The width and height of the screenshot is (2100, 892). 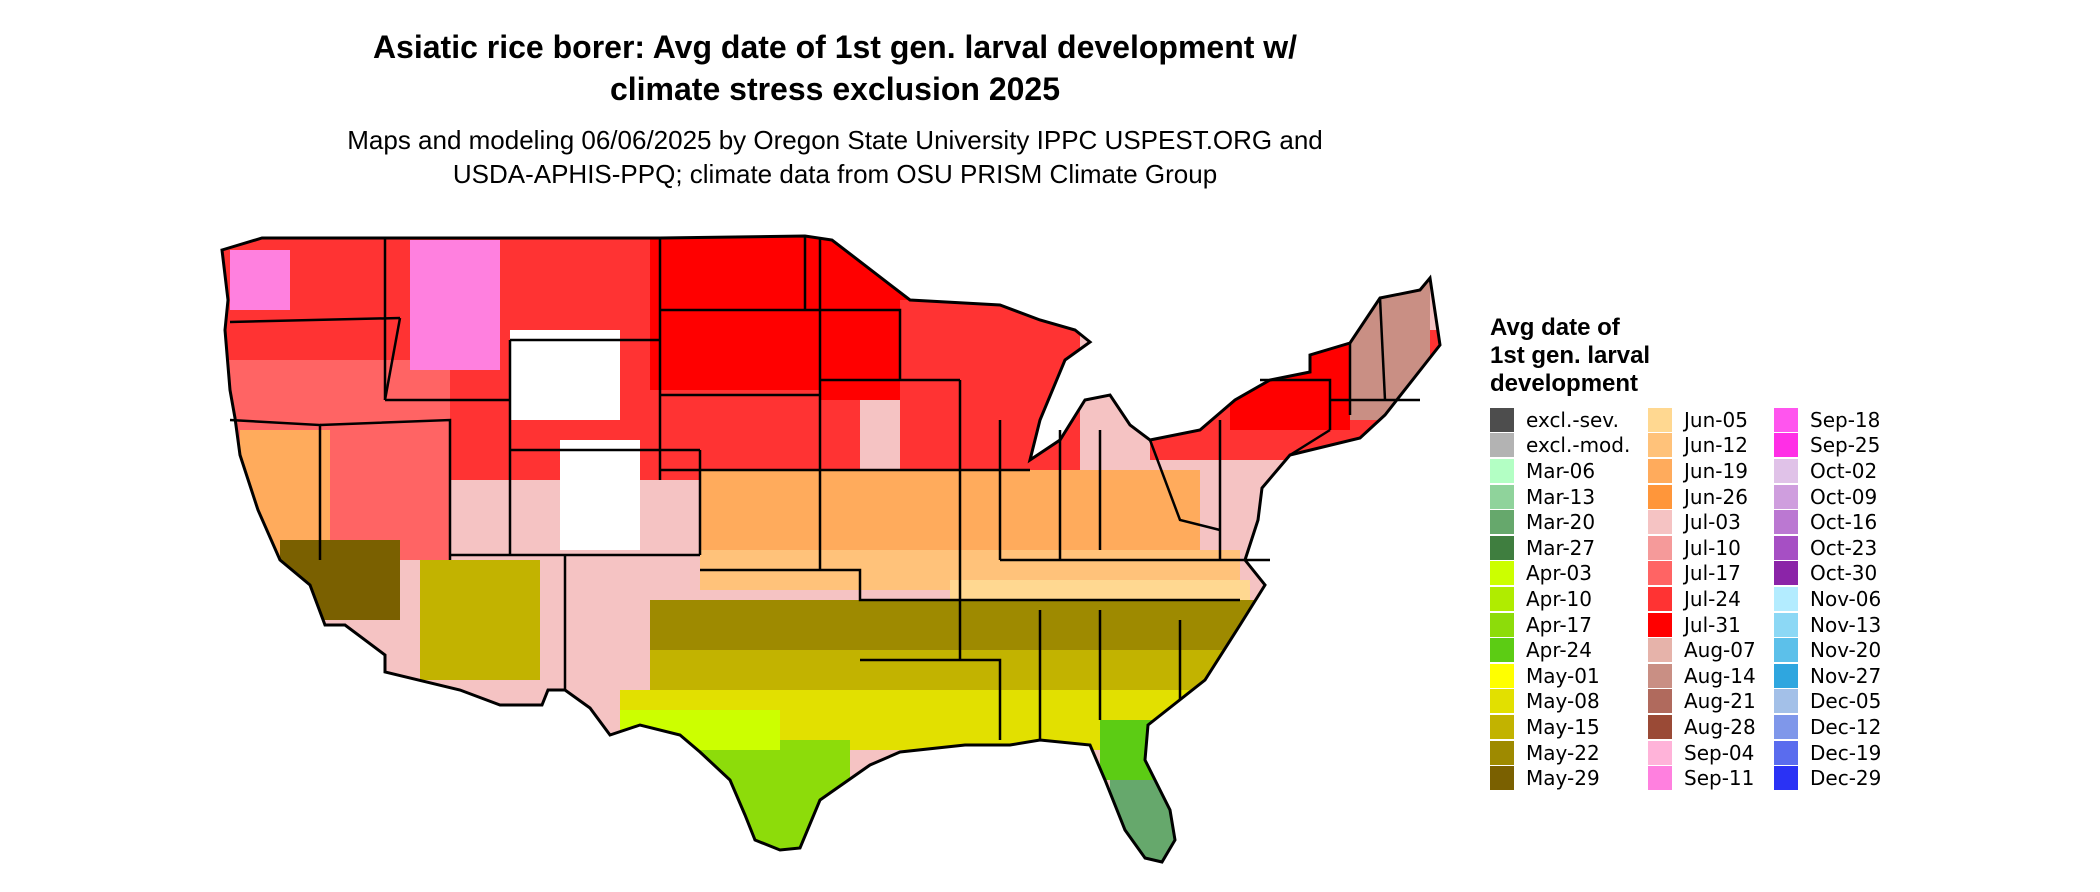 I want to click on legend-item: Jul-24, so click(x=1702, y=599).